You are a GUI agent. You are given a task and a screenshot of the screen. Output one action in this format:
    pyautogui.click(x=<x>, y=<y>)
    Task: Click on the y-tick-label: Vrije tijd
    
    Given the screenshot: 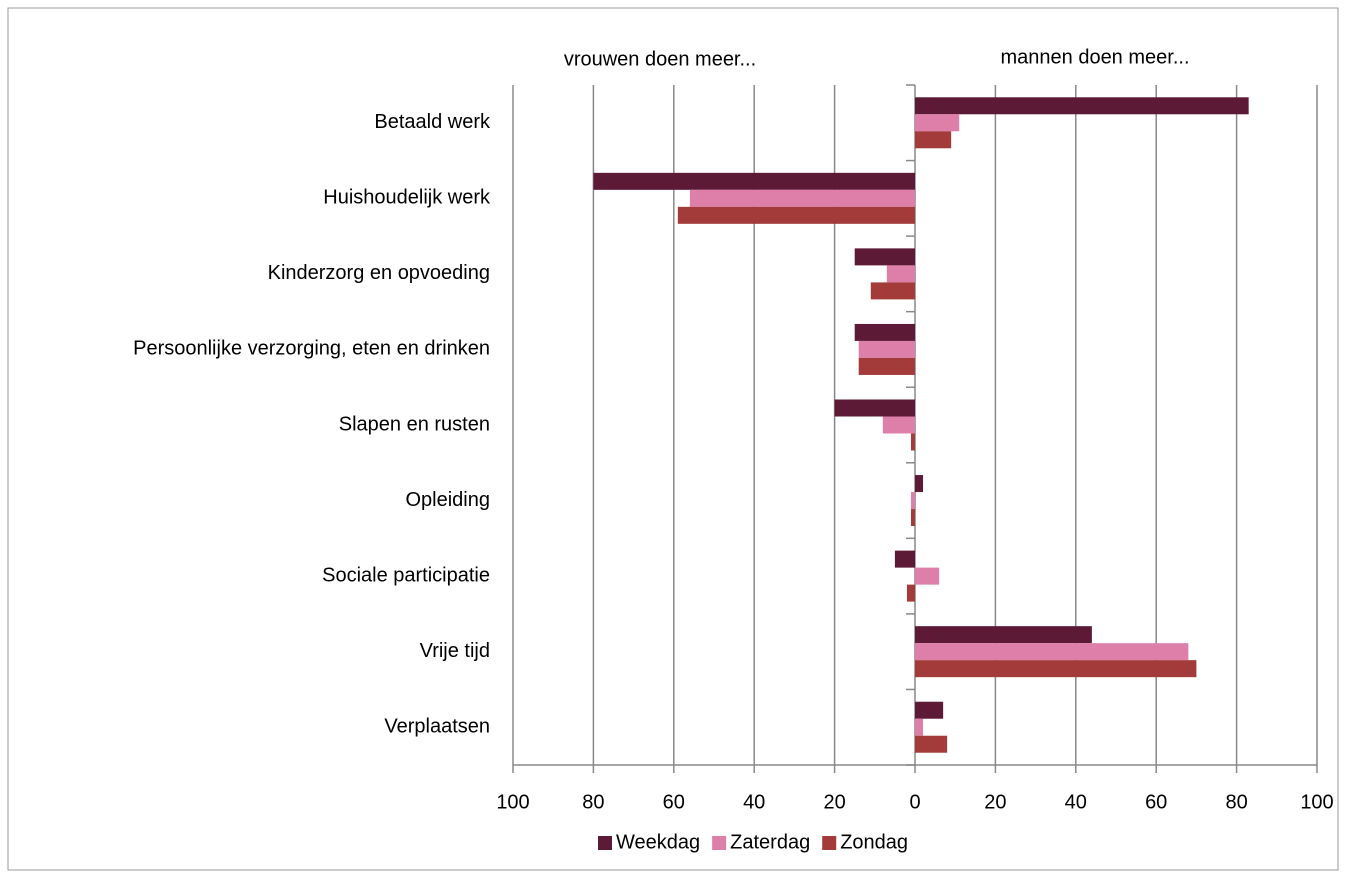 What is the action you would take?
    pyautogui.click(x=455, y=651)
    